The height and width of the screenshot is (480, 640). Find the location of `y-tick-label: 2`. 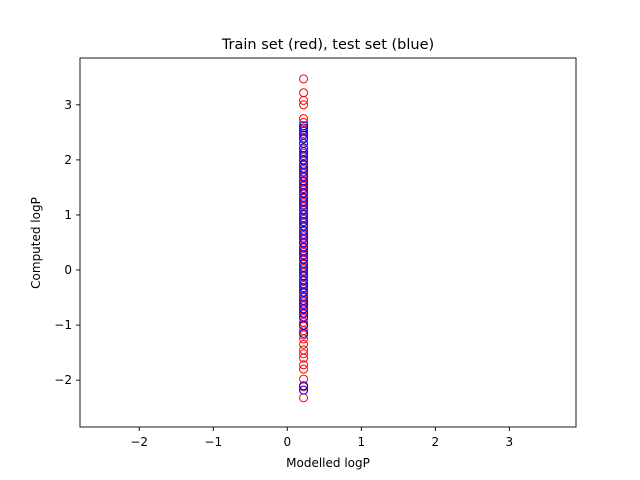

y-tick-label: 2 is located at coordinates (68, 160).